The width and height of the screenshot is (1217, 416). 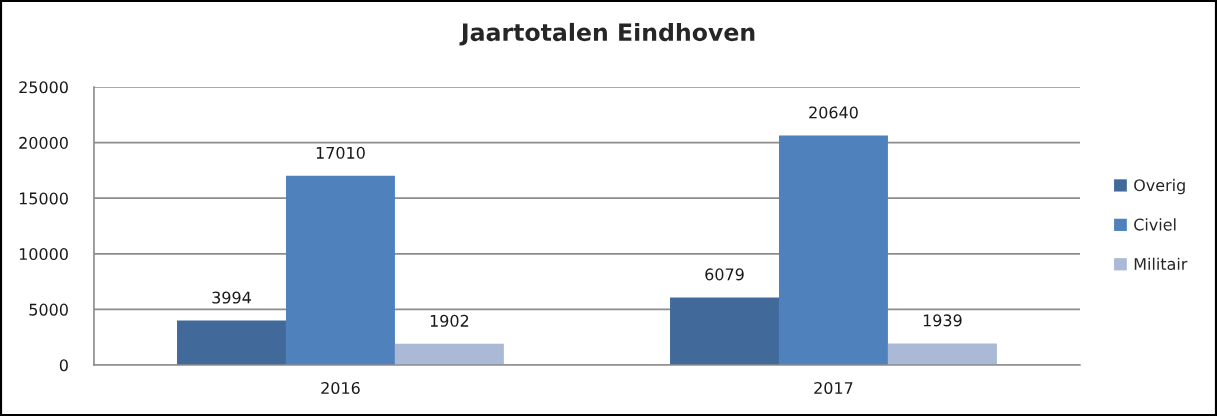 What do you see at coordinates (1155, 224) in the screenshot?
I see `legend-label: Civiel` at bounding box center [1155, 224].